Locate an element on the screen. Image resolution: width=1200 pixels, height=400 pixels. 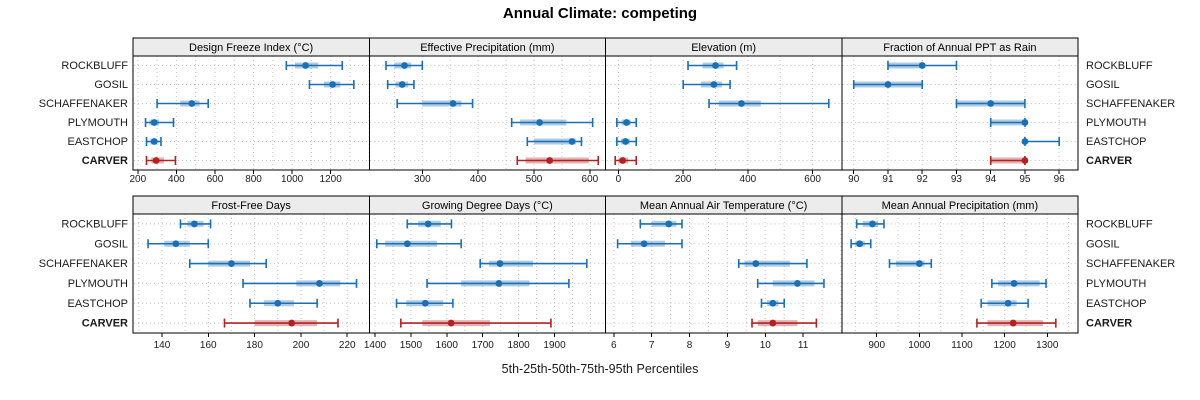
panel-7: Mean Annual Air Temperature (°C) 6 7 8 9 10 11 is located at coordinates (724, 273).